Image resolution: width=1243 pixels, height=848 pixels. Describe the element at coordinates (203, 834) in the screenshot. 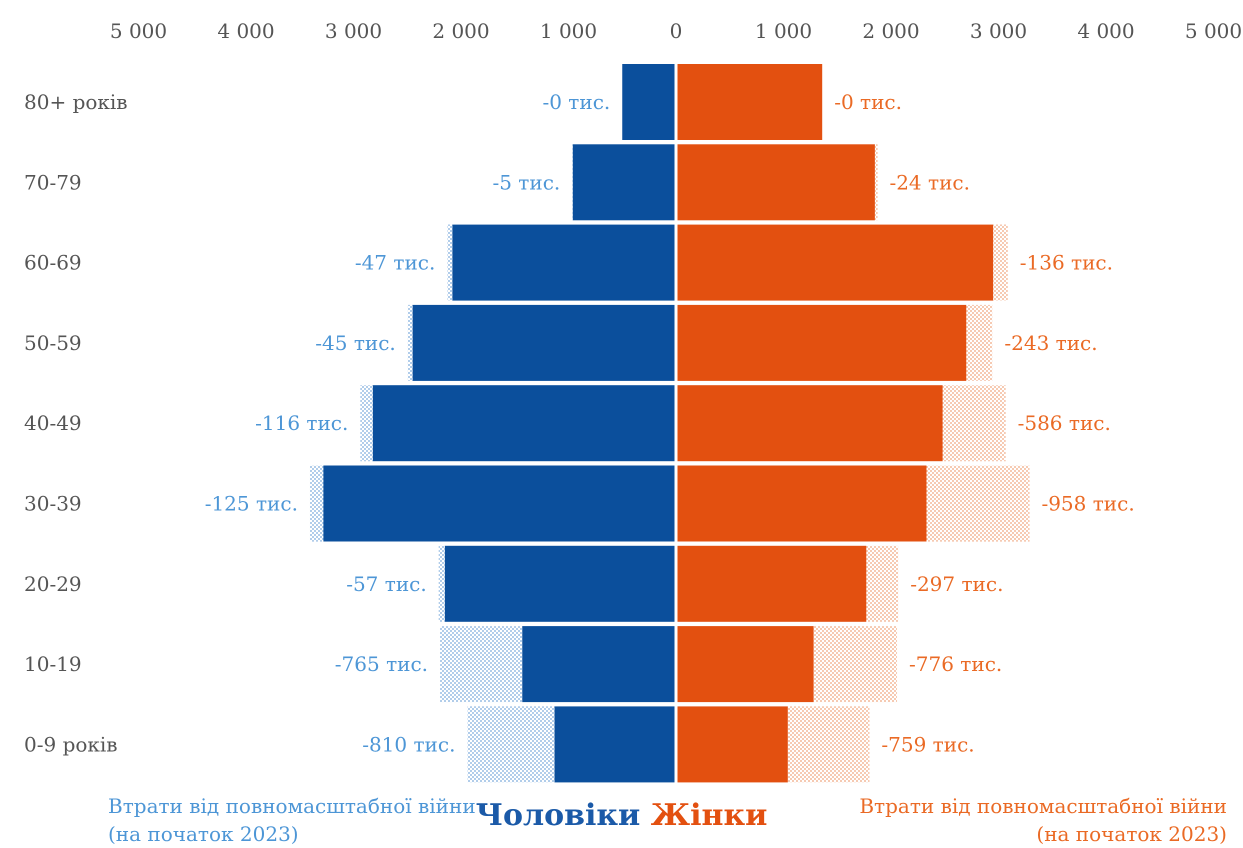

I see `losses-note-left-line2: (на початок 2023)` at that location.